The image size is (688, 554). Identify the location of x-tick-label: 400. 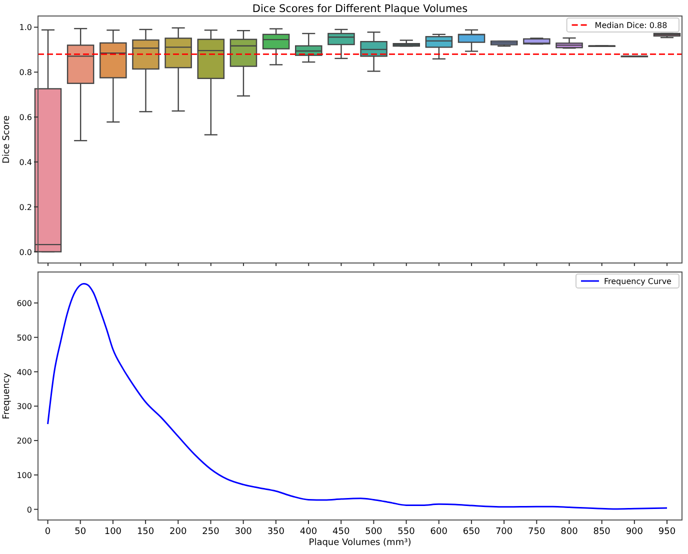
(309, 532).